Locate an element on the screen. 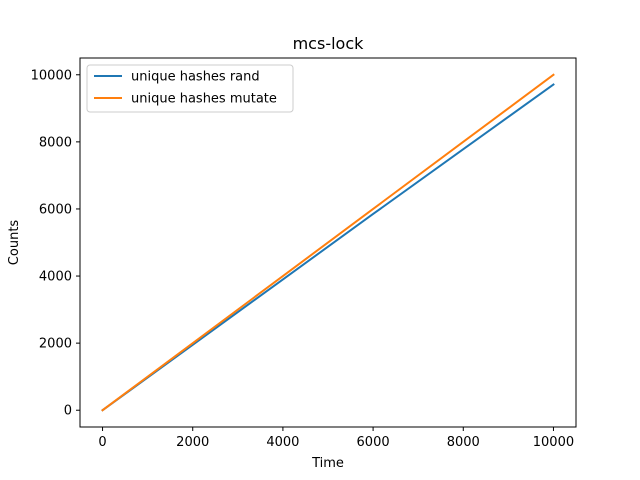  x-tick-label: 4000 is located at coordinates (282, 442).